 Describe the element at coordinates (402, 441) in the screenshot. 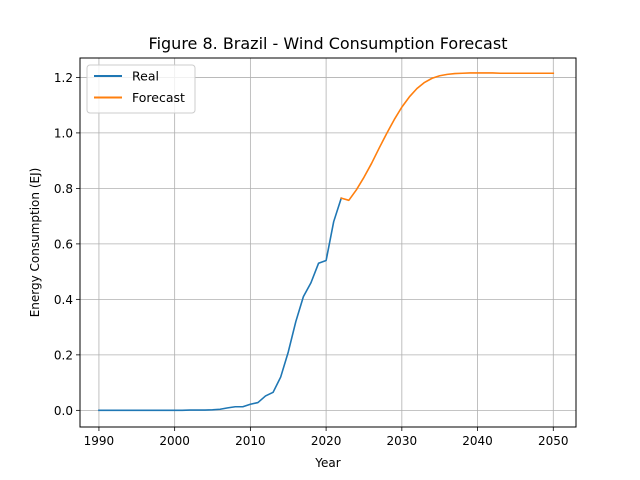

I see `x-tick-label: 2030` at that location.